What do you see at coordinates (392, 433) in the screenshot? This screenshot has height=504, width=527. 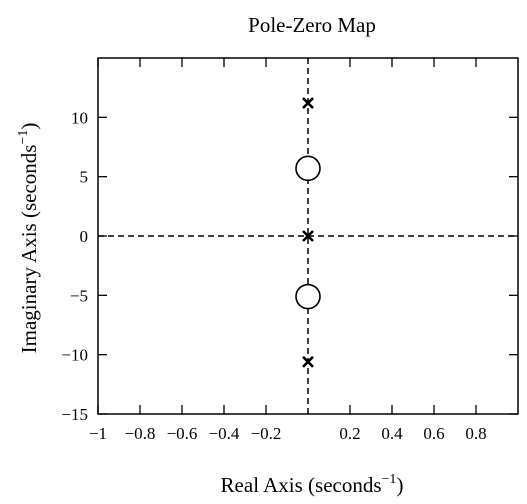 I see `x-tick-label-6: 0.4` at bounding box center [392, 433].